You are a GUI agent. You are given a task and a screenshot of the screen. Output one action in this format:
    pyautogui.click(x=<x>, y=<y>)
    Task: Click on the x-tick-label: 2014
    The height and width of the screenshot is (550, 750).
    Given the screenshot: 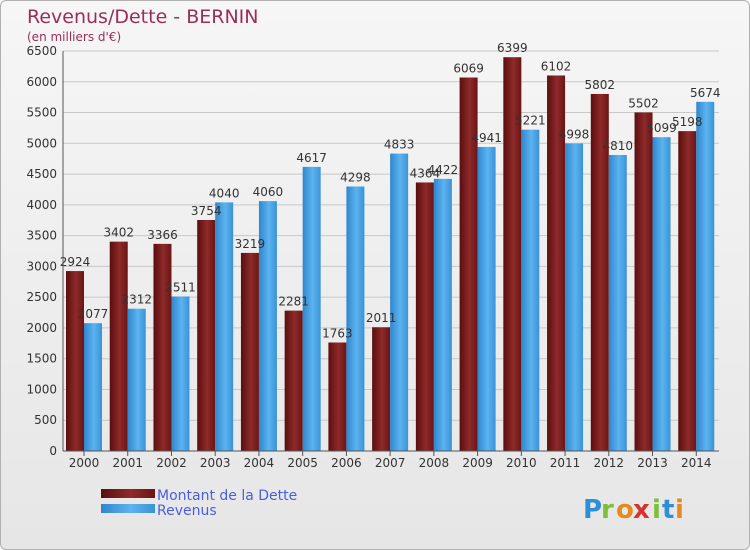 What is the action you would take?
    pyautogui.click(x=696, y=463)
    